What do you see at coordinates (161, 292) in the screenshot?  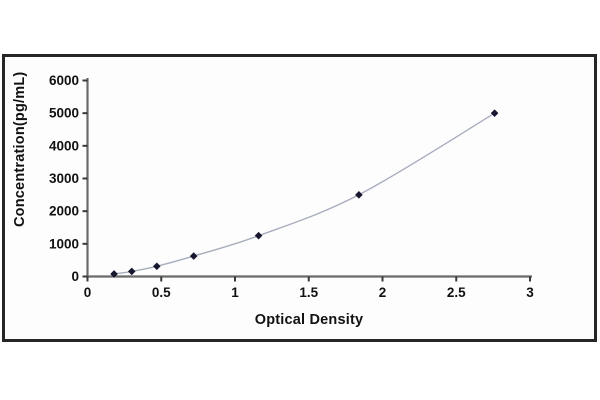 I see `x-tick-label: 0.5` at bounding box center [161, 292].